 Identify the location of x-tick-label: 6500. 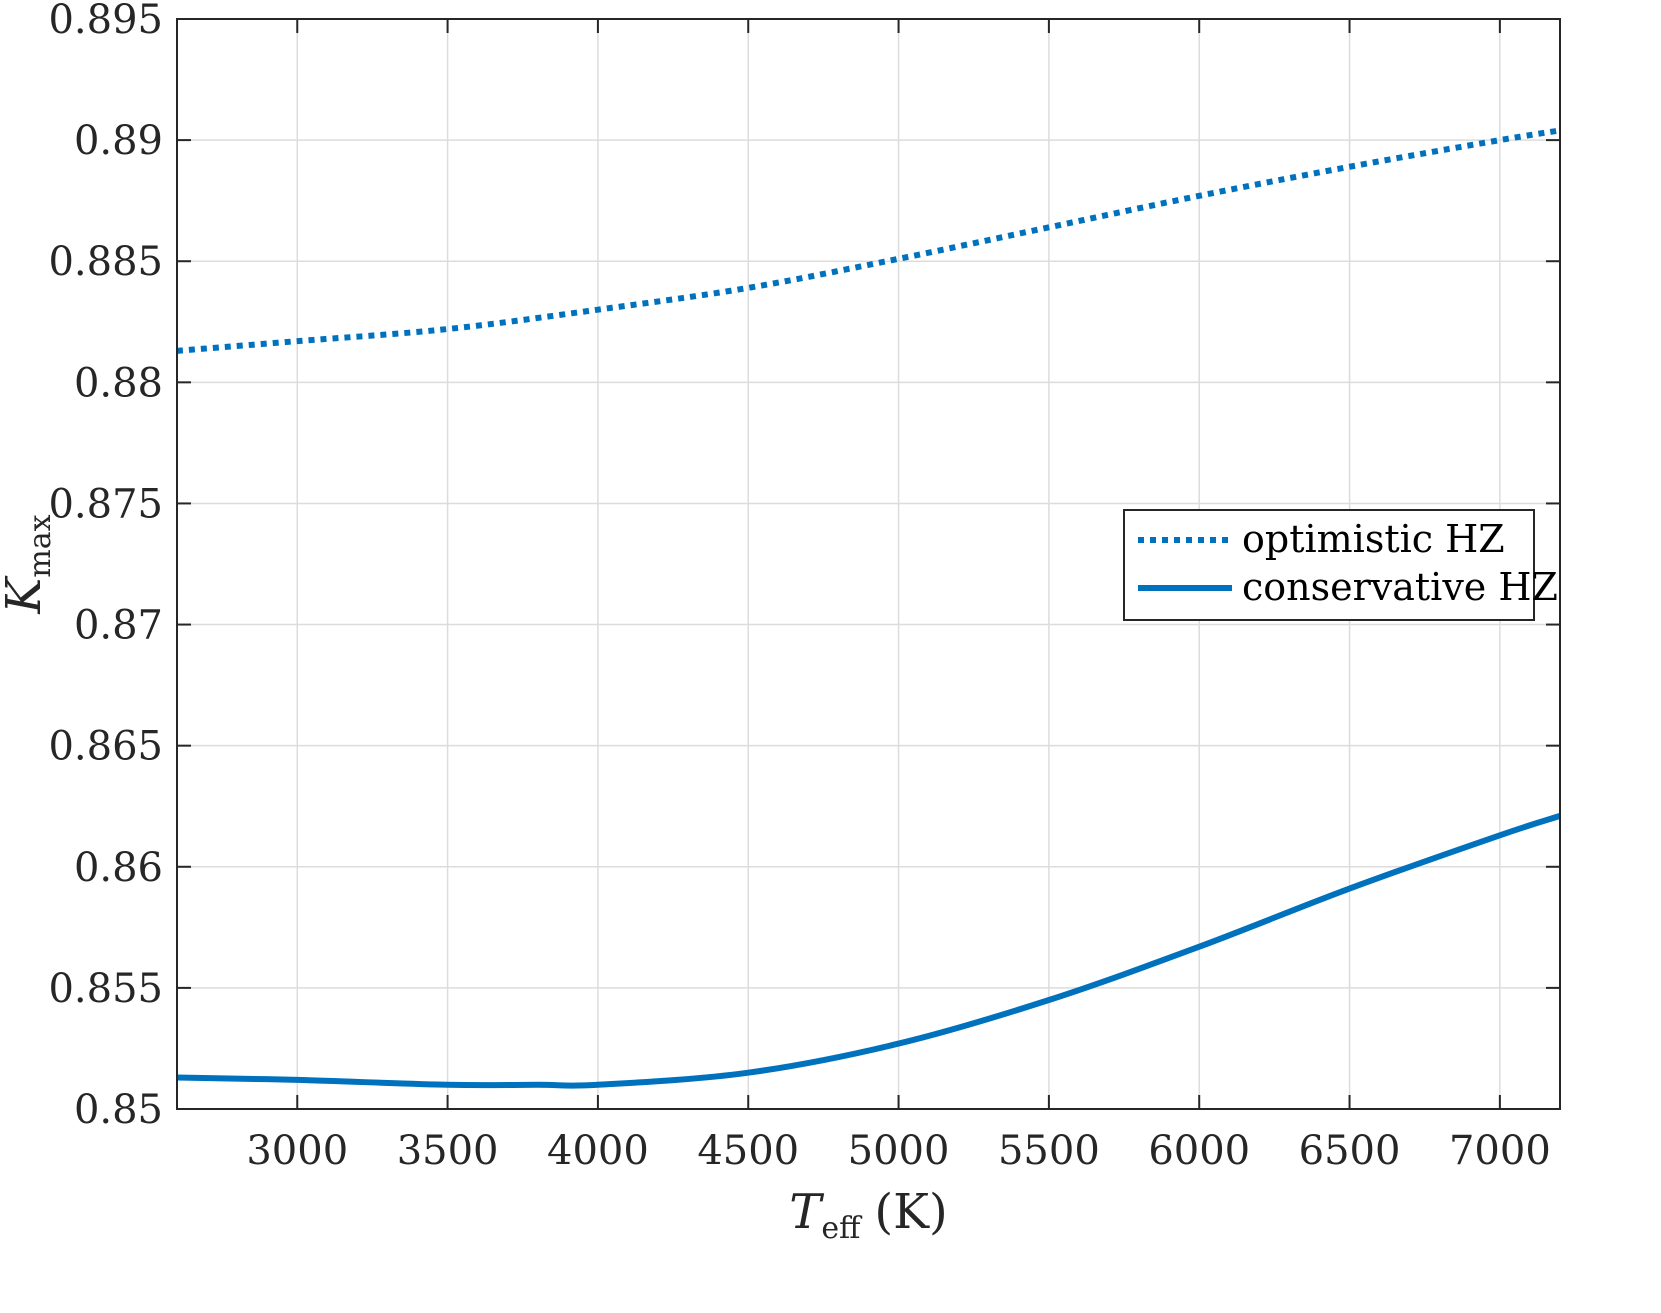
(1350, 1151).